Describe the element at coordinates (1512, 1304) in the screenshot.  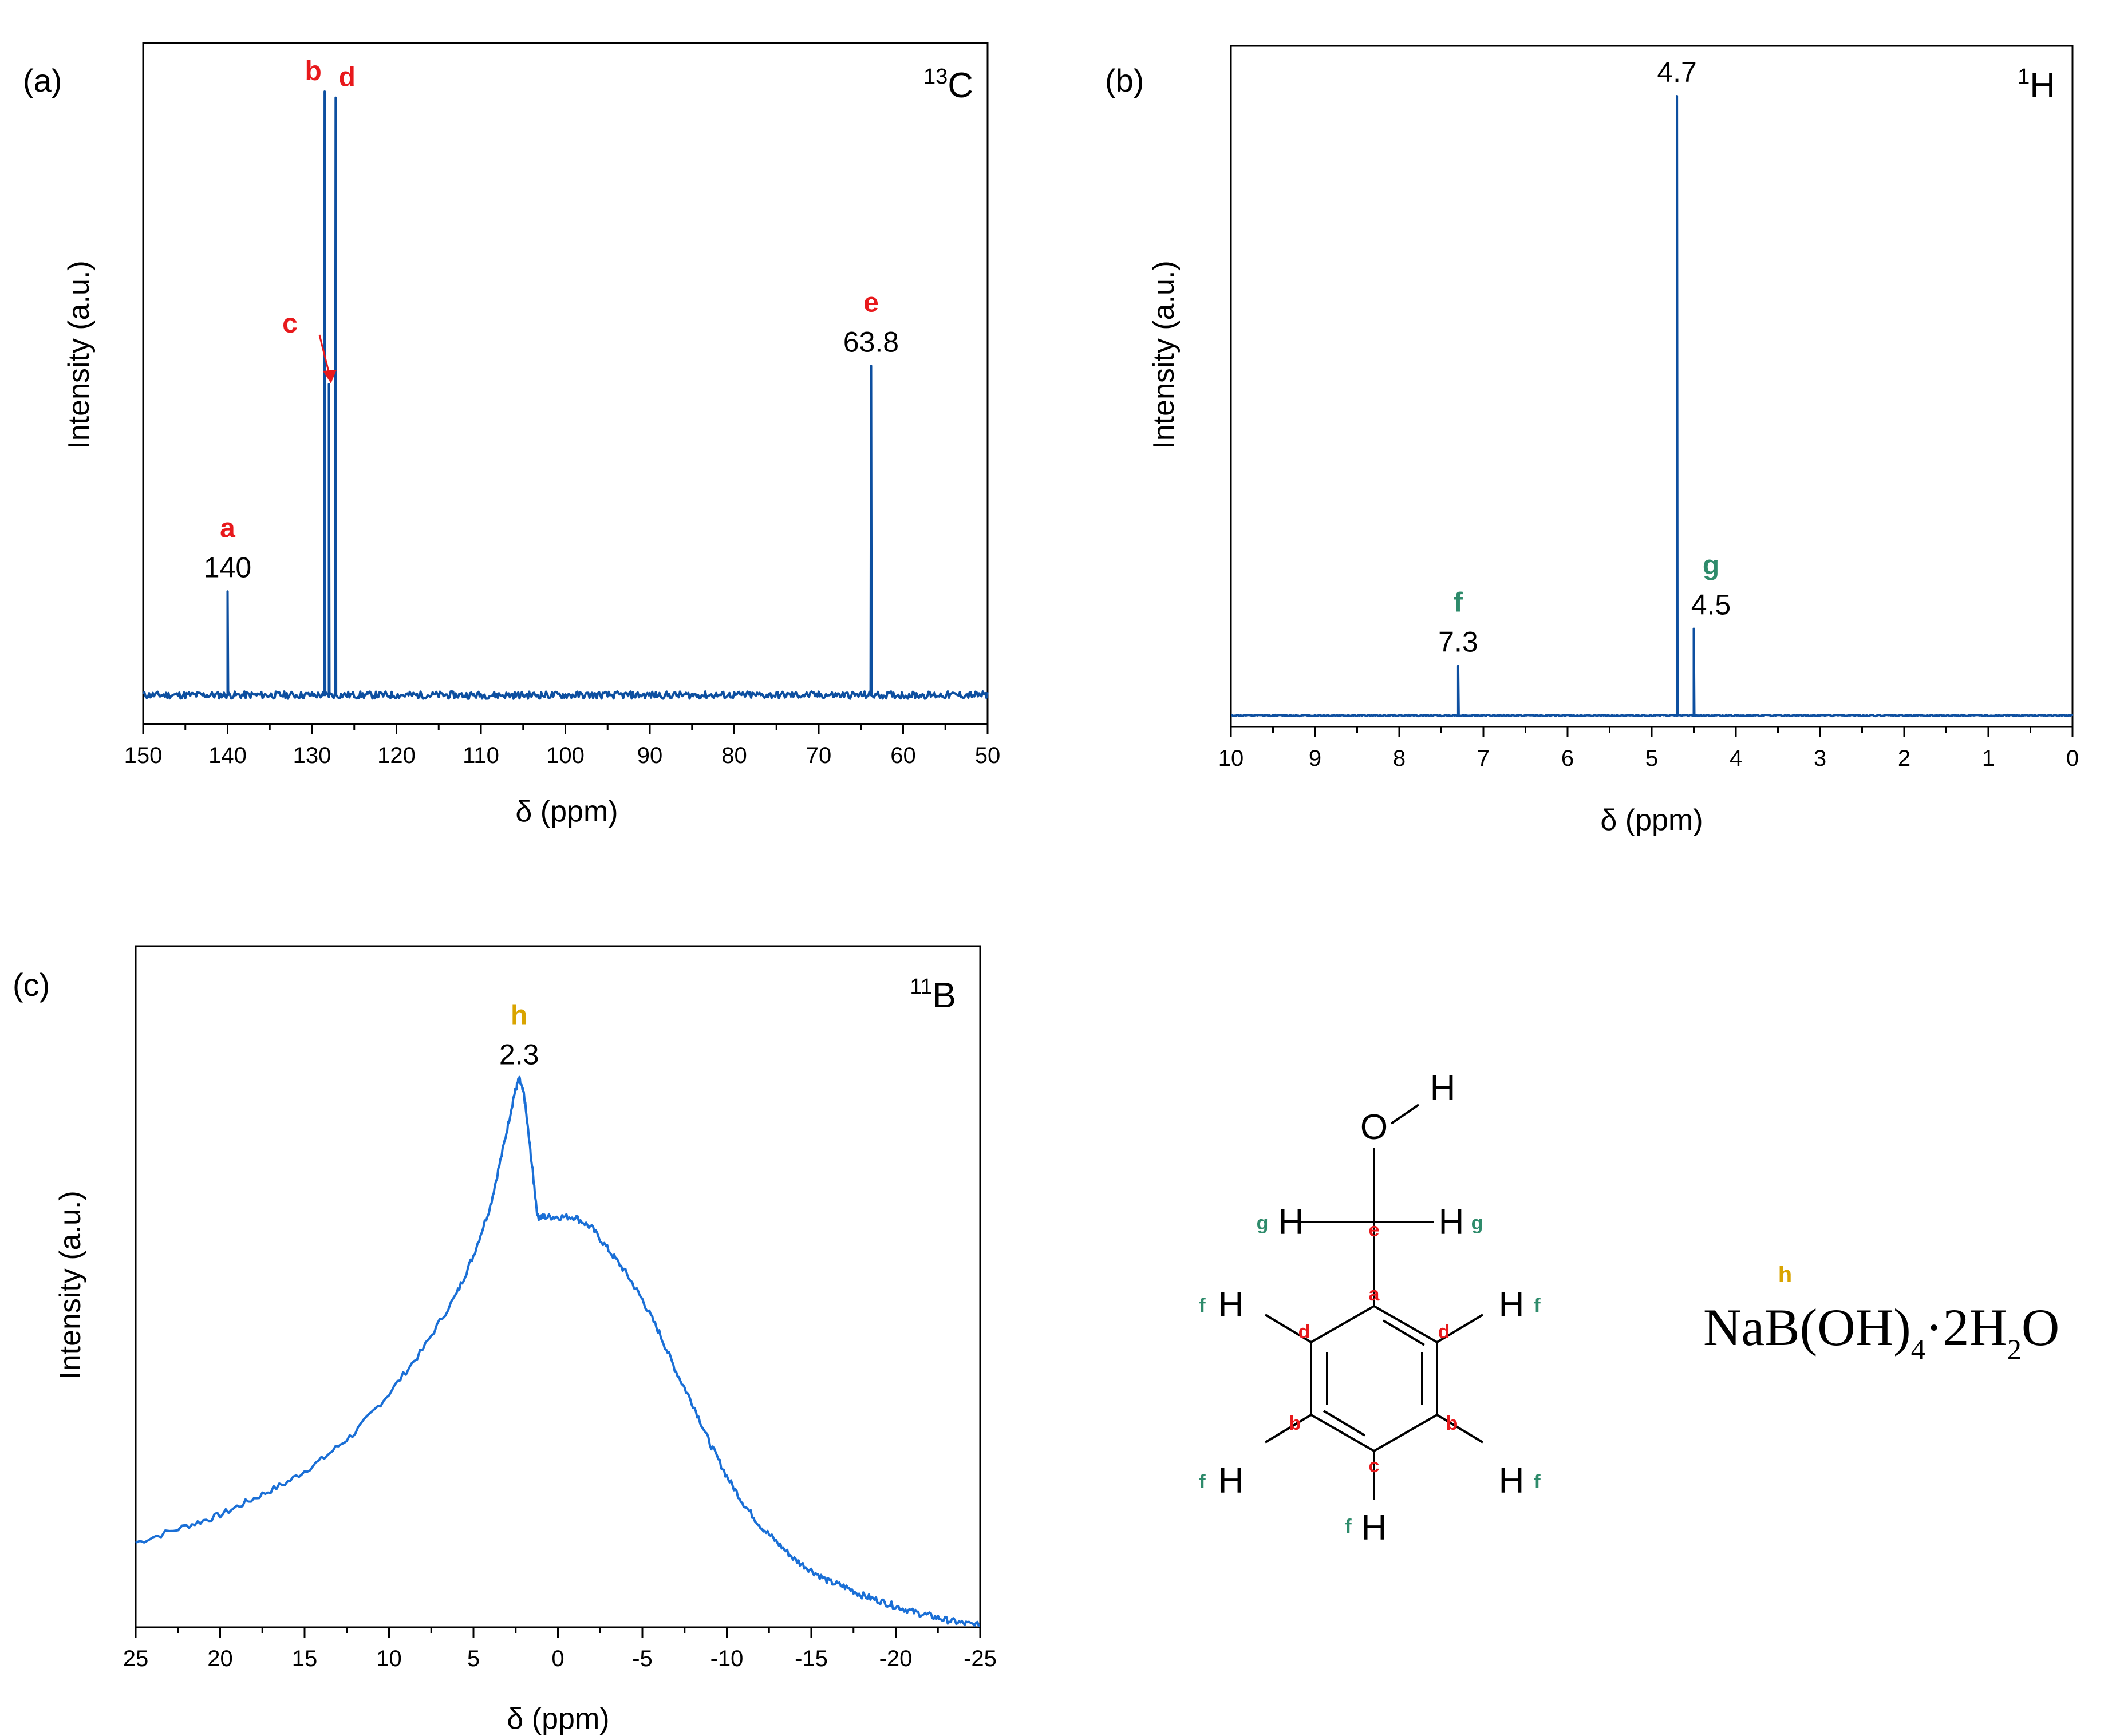
I see `atom-h-f-ur: H` at that location.